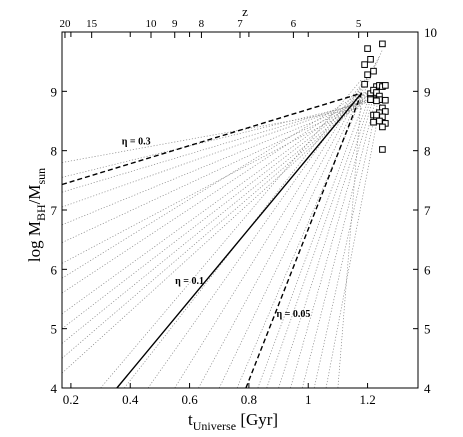 This screenshot has width=463, height=437. What do you see at coordinates (427, 329) in the screenshot?
I see `y-tick-label-right-1: 5` at bounding box center [427, 329].